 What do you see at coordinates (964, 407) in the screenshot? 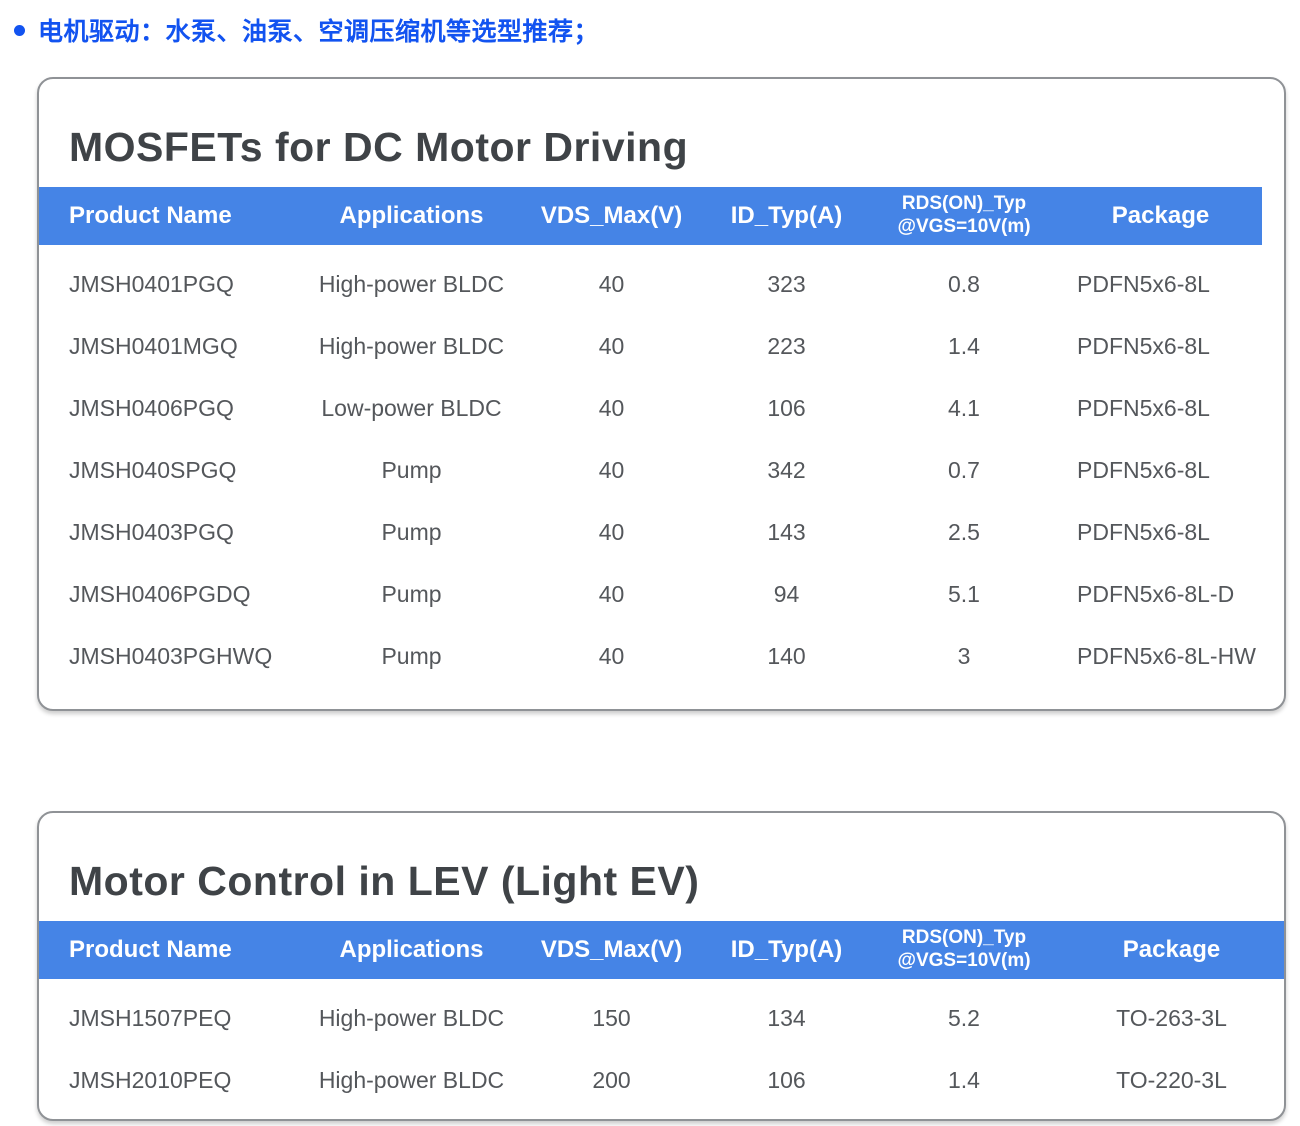
I see `rds-on-cell: 4.1` at bounding box center [964, 407].